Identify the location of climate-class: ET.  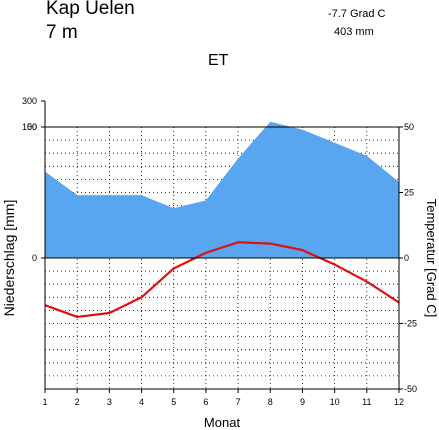
(218, 60).